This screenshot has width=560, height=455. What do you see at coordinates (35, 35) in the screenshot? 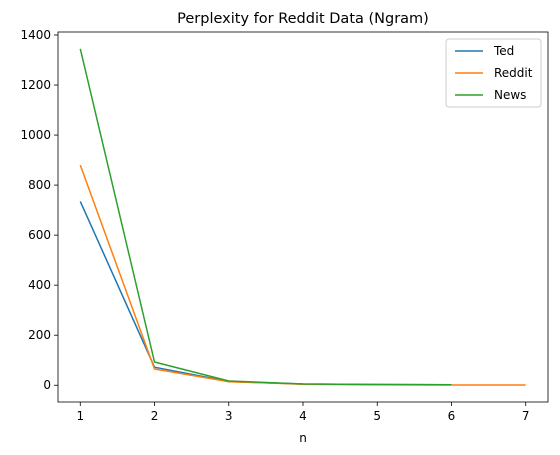
I see `y-tick-label: 1400` at bounding box center [35, 35].